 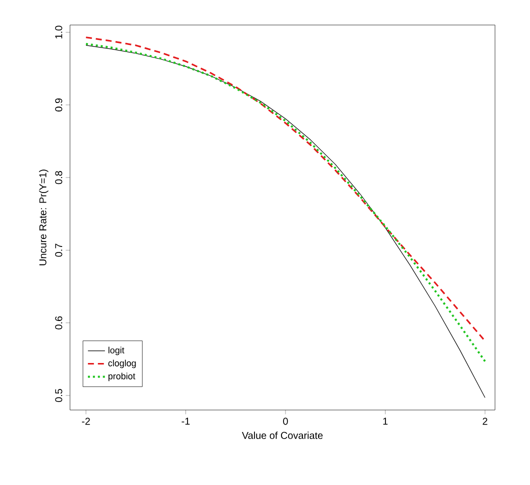 I want to click on y-tick-label: 0.6, so click(x=58, y=323).